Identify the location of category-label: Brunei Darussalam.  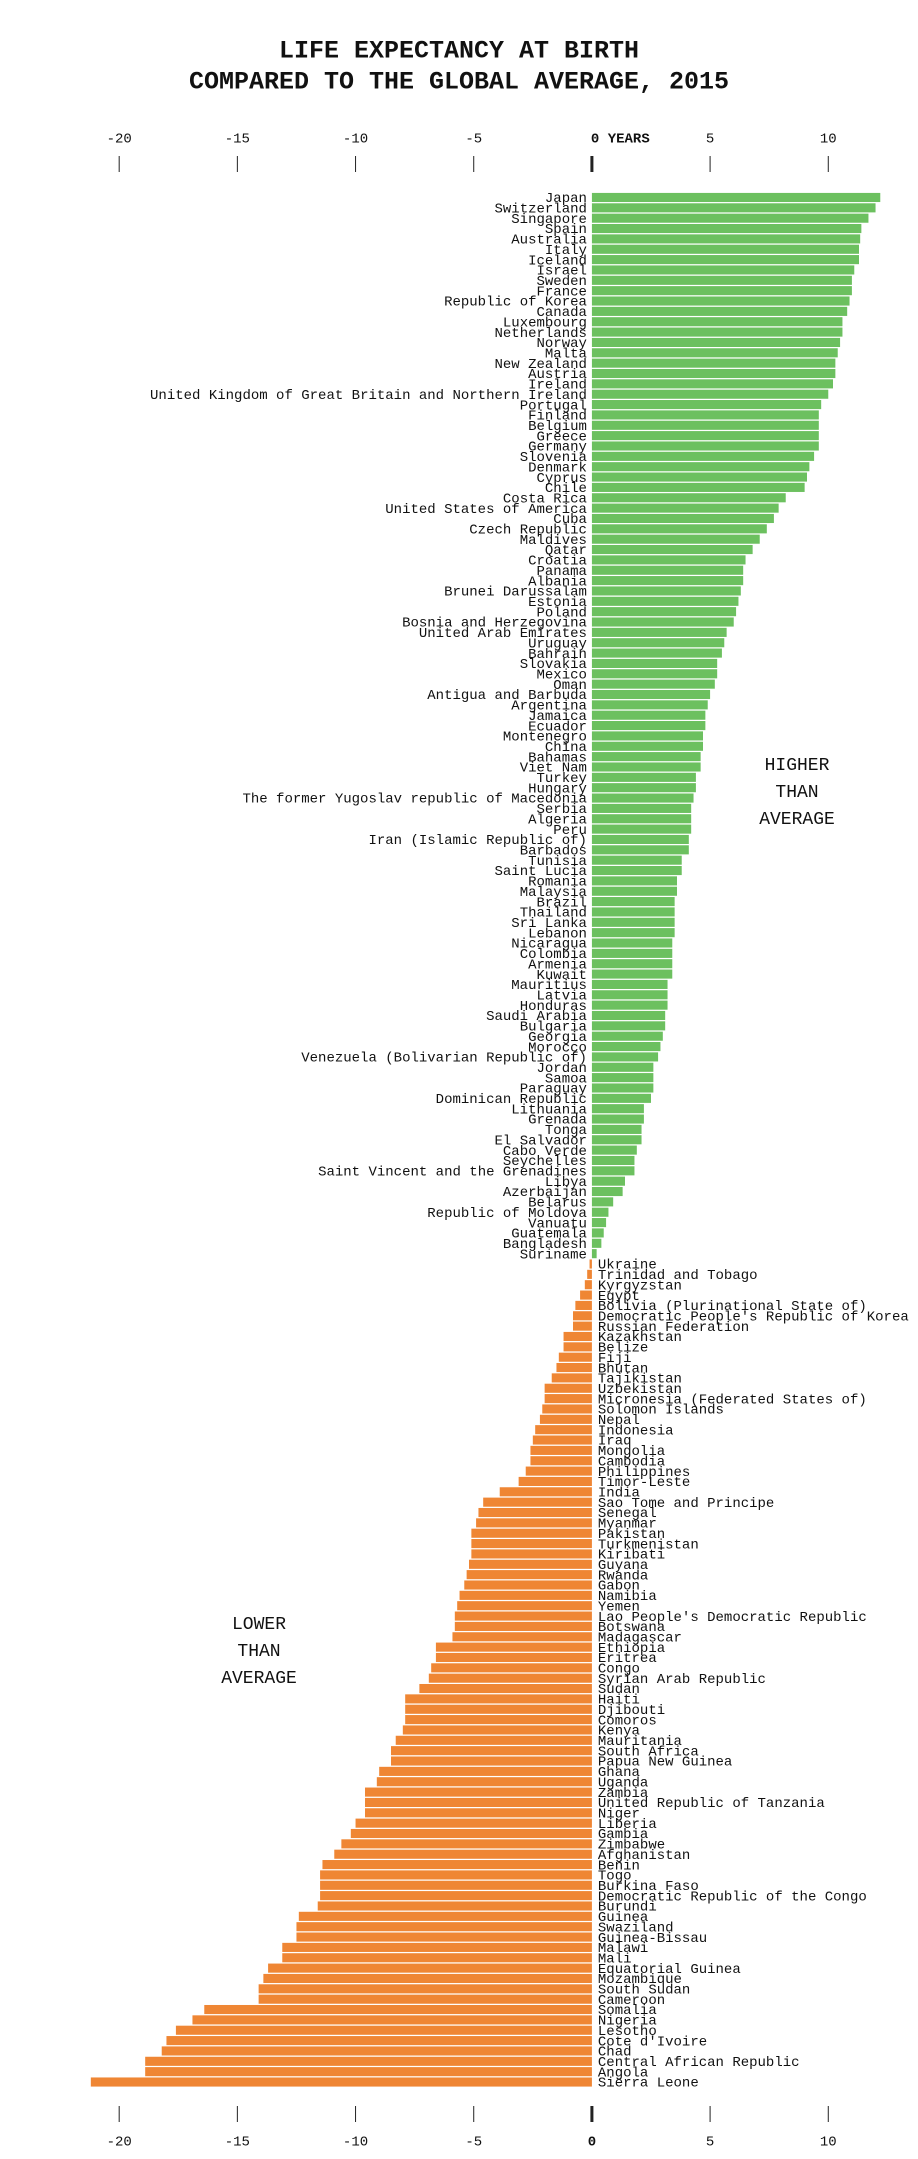
(515, 593).